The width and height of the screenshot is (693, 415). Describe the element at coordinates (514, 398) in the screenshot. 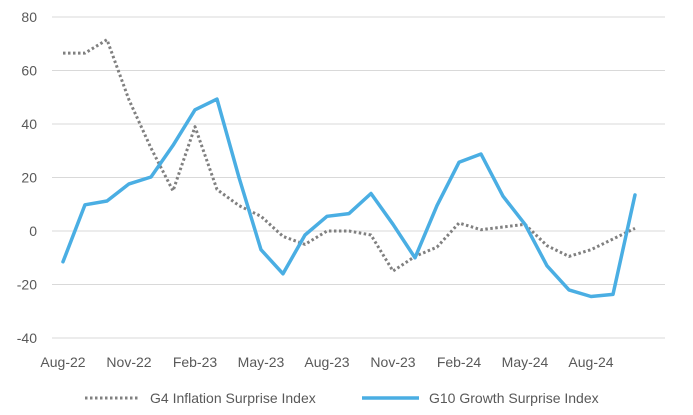

I see `legend-label-growth: G10 Growth Surprise Index` at that location.